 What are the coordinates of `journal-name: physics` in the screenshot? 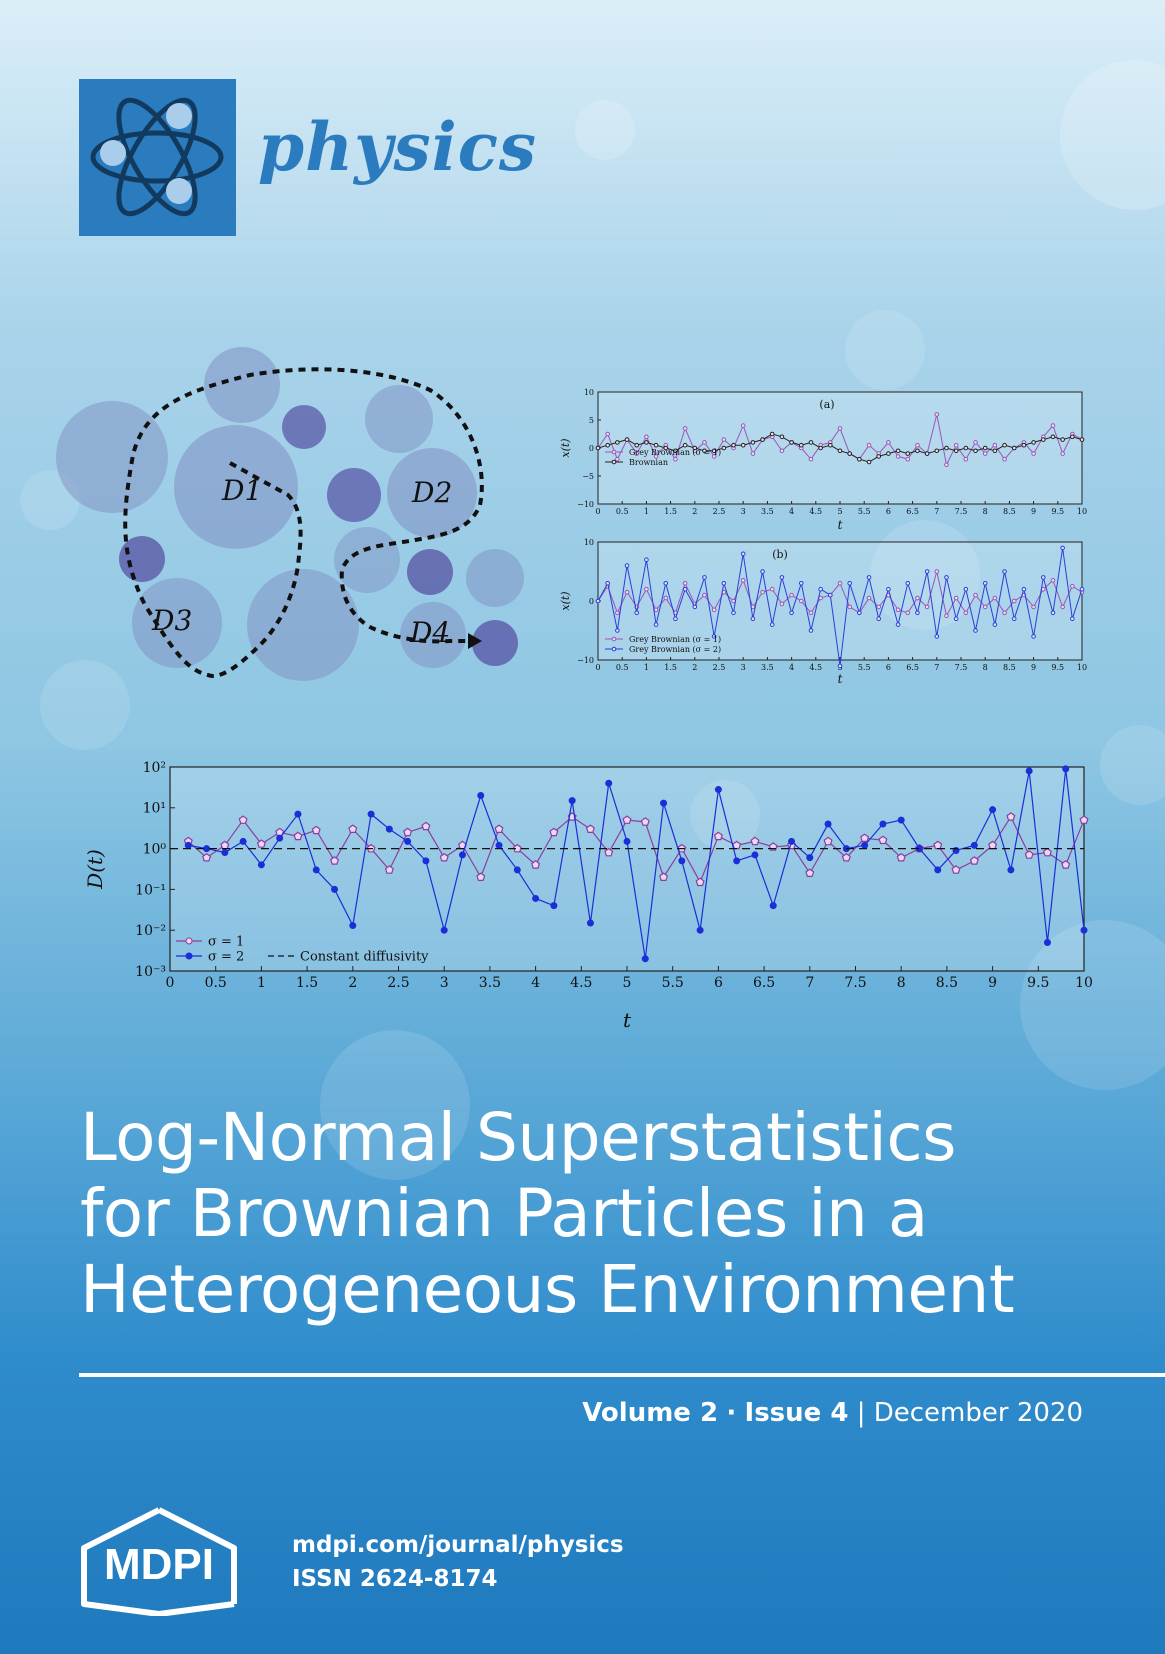 It's located at (398, 147).